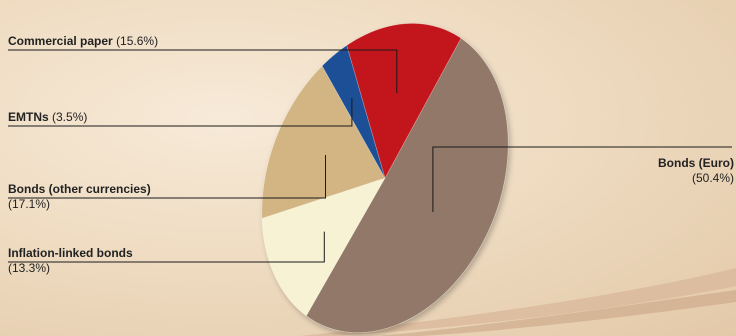 The width and height of the screenshot is (736, 336). I want to click on label-name: Commercial paper, so click(60, 41).